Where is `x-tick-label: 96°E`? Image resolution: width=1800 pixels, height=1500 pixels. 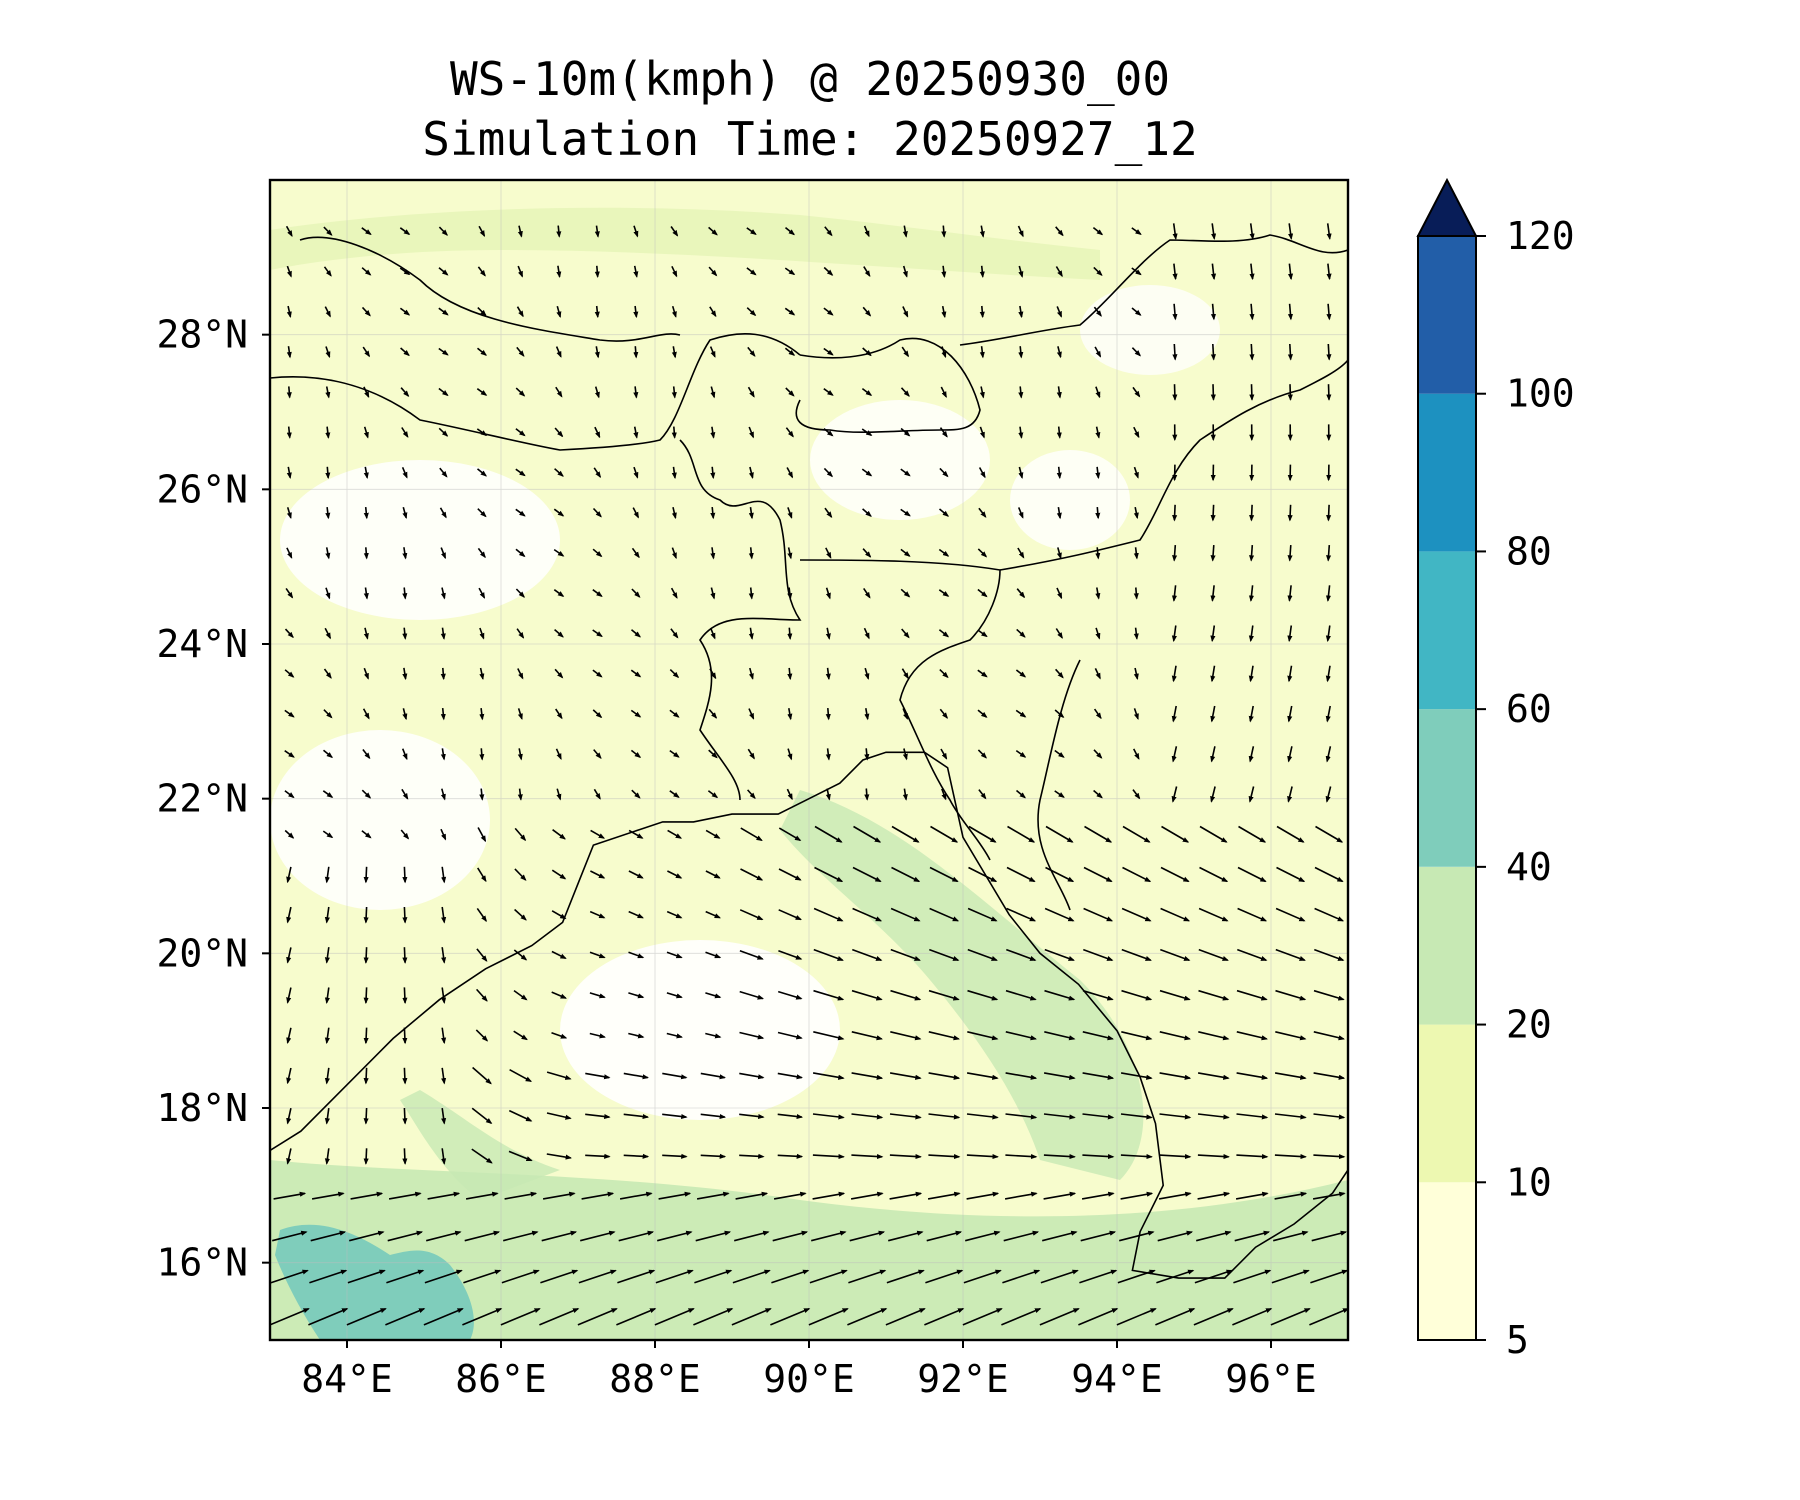 x-tick-label: 96°E is located at coordinates (1271, 1379).